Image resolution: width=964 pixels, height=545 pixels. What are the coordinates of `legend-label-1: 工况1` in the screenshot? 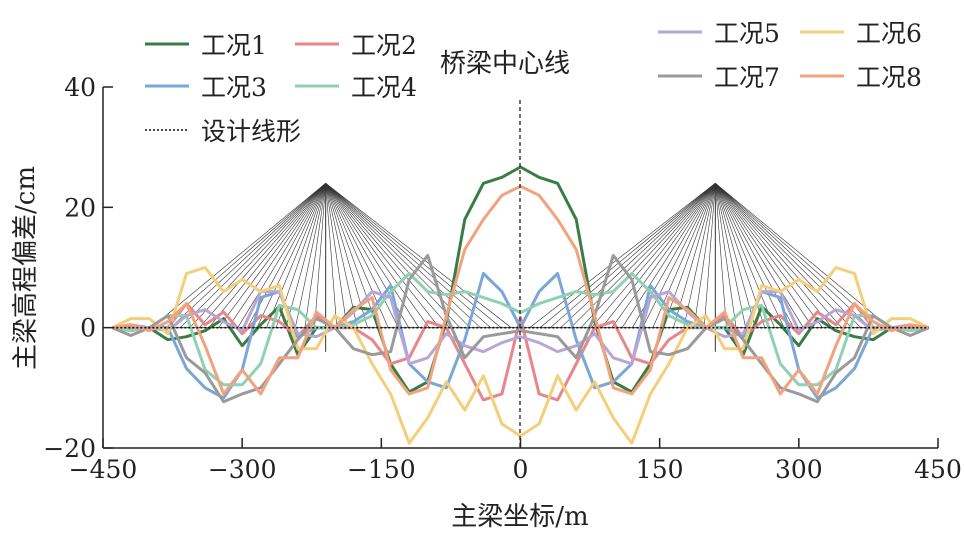 It's located at (234, 45).